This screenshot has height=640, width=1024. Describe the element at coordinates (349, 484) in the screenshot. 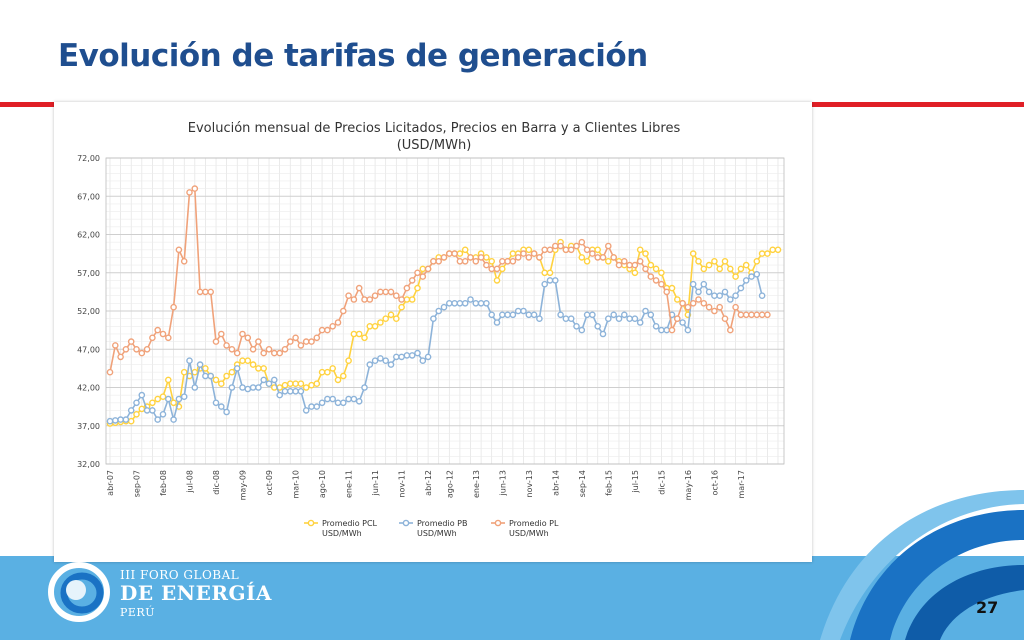

I see `x-tick-label: ene-11` at that location.